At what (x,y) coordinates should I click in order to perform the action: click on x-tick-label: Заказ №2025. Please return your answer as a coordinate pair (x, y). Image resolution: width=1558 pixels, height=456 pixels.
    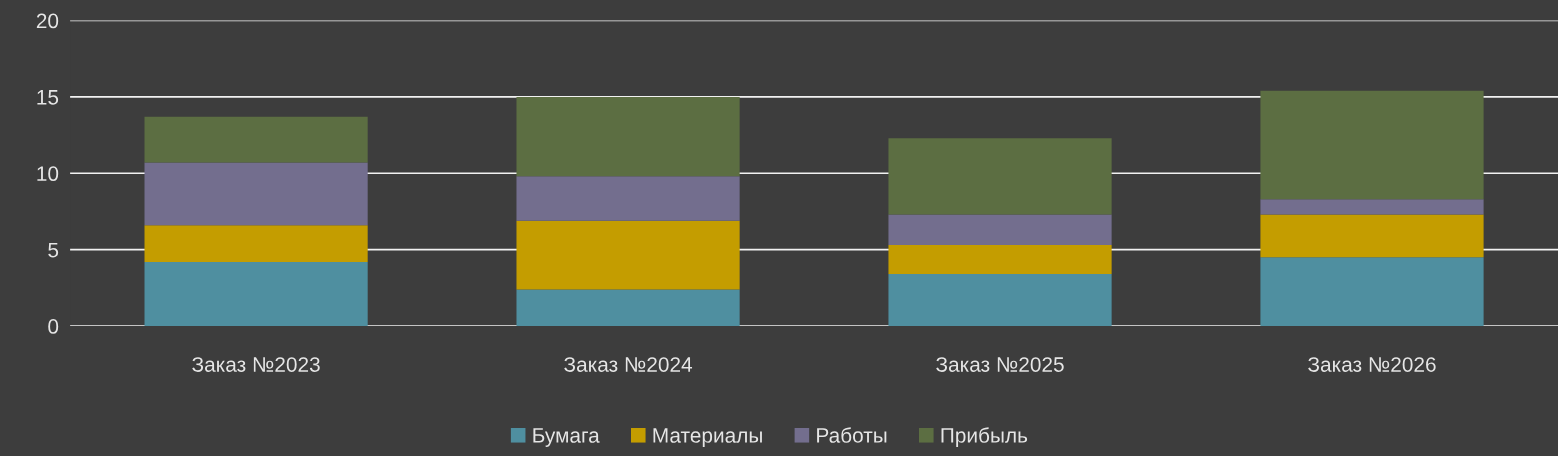
    Looking at the image, I should click on (1000, 364).